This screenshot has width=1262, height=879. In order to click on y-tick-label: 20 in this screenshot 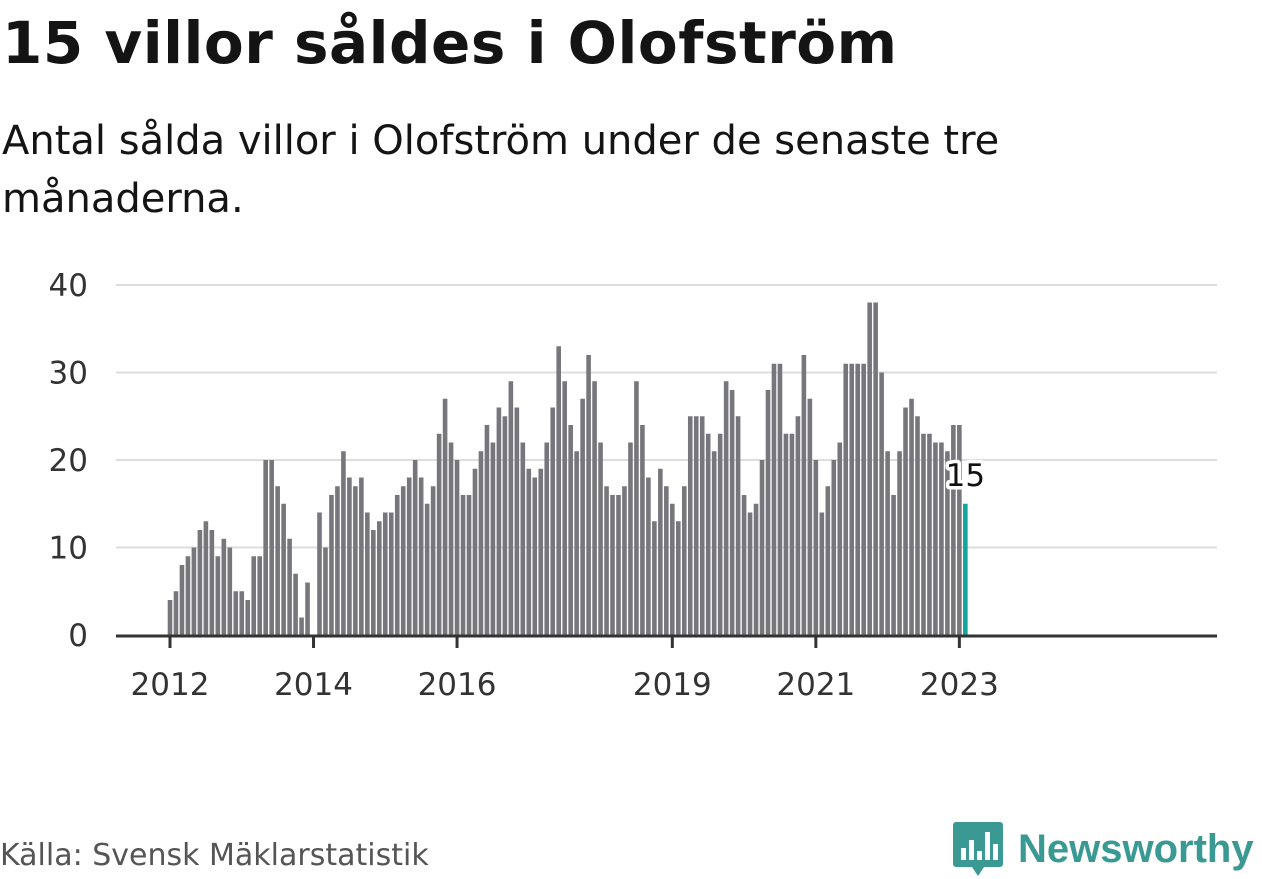, I will do `click(68, 461)`.